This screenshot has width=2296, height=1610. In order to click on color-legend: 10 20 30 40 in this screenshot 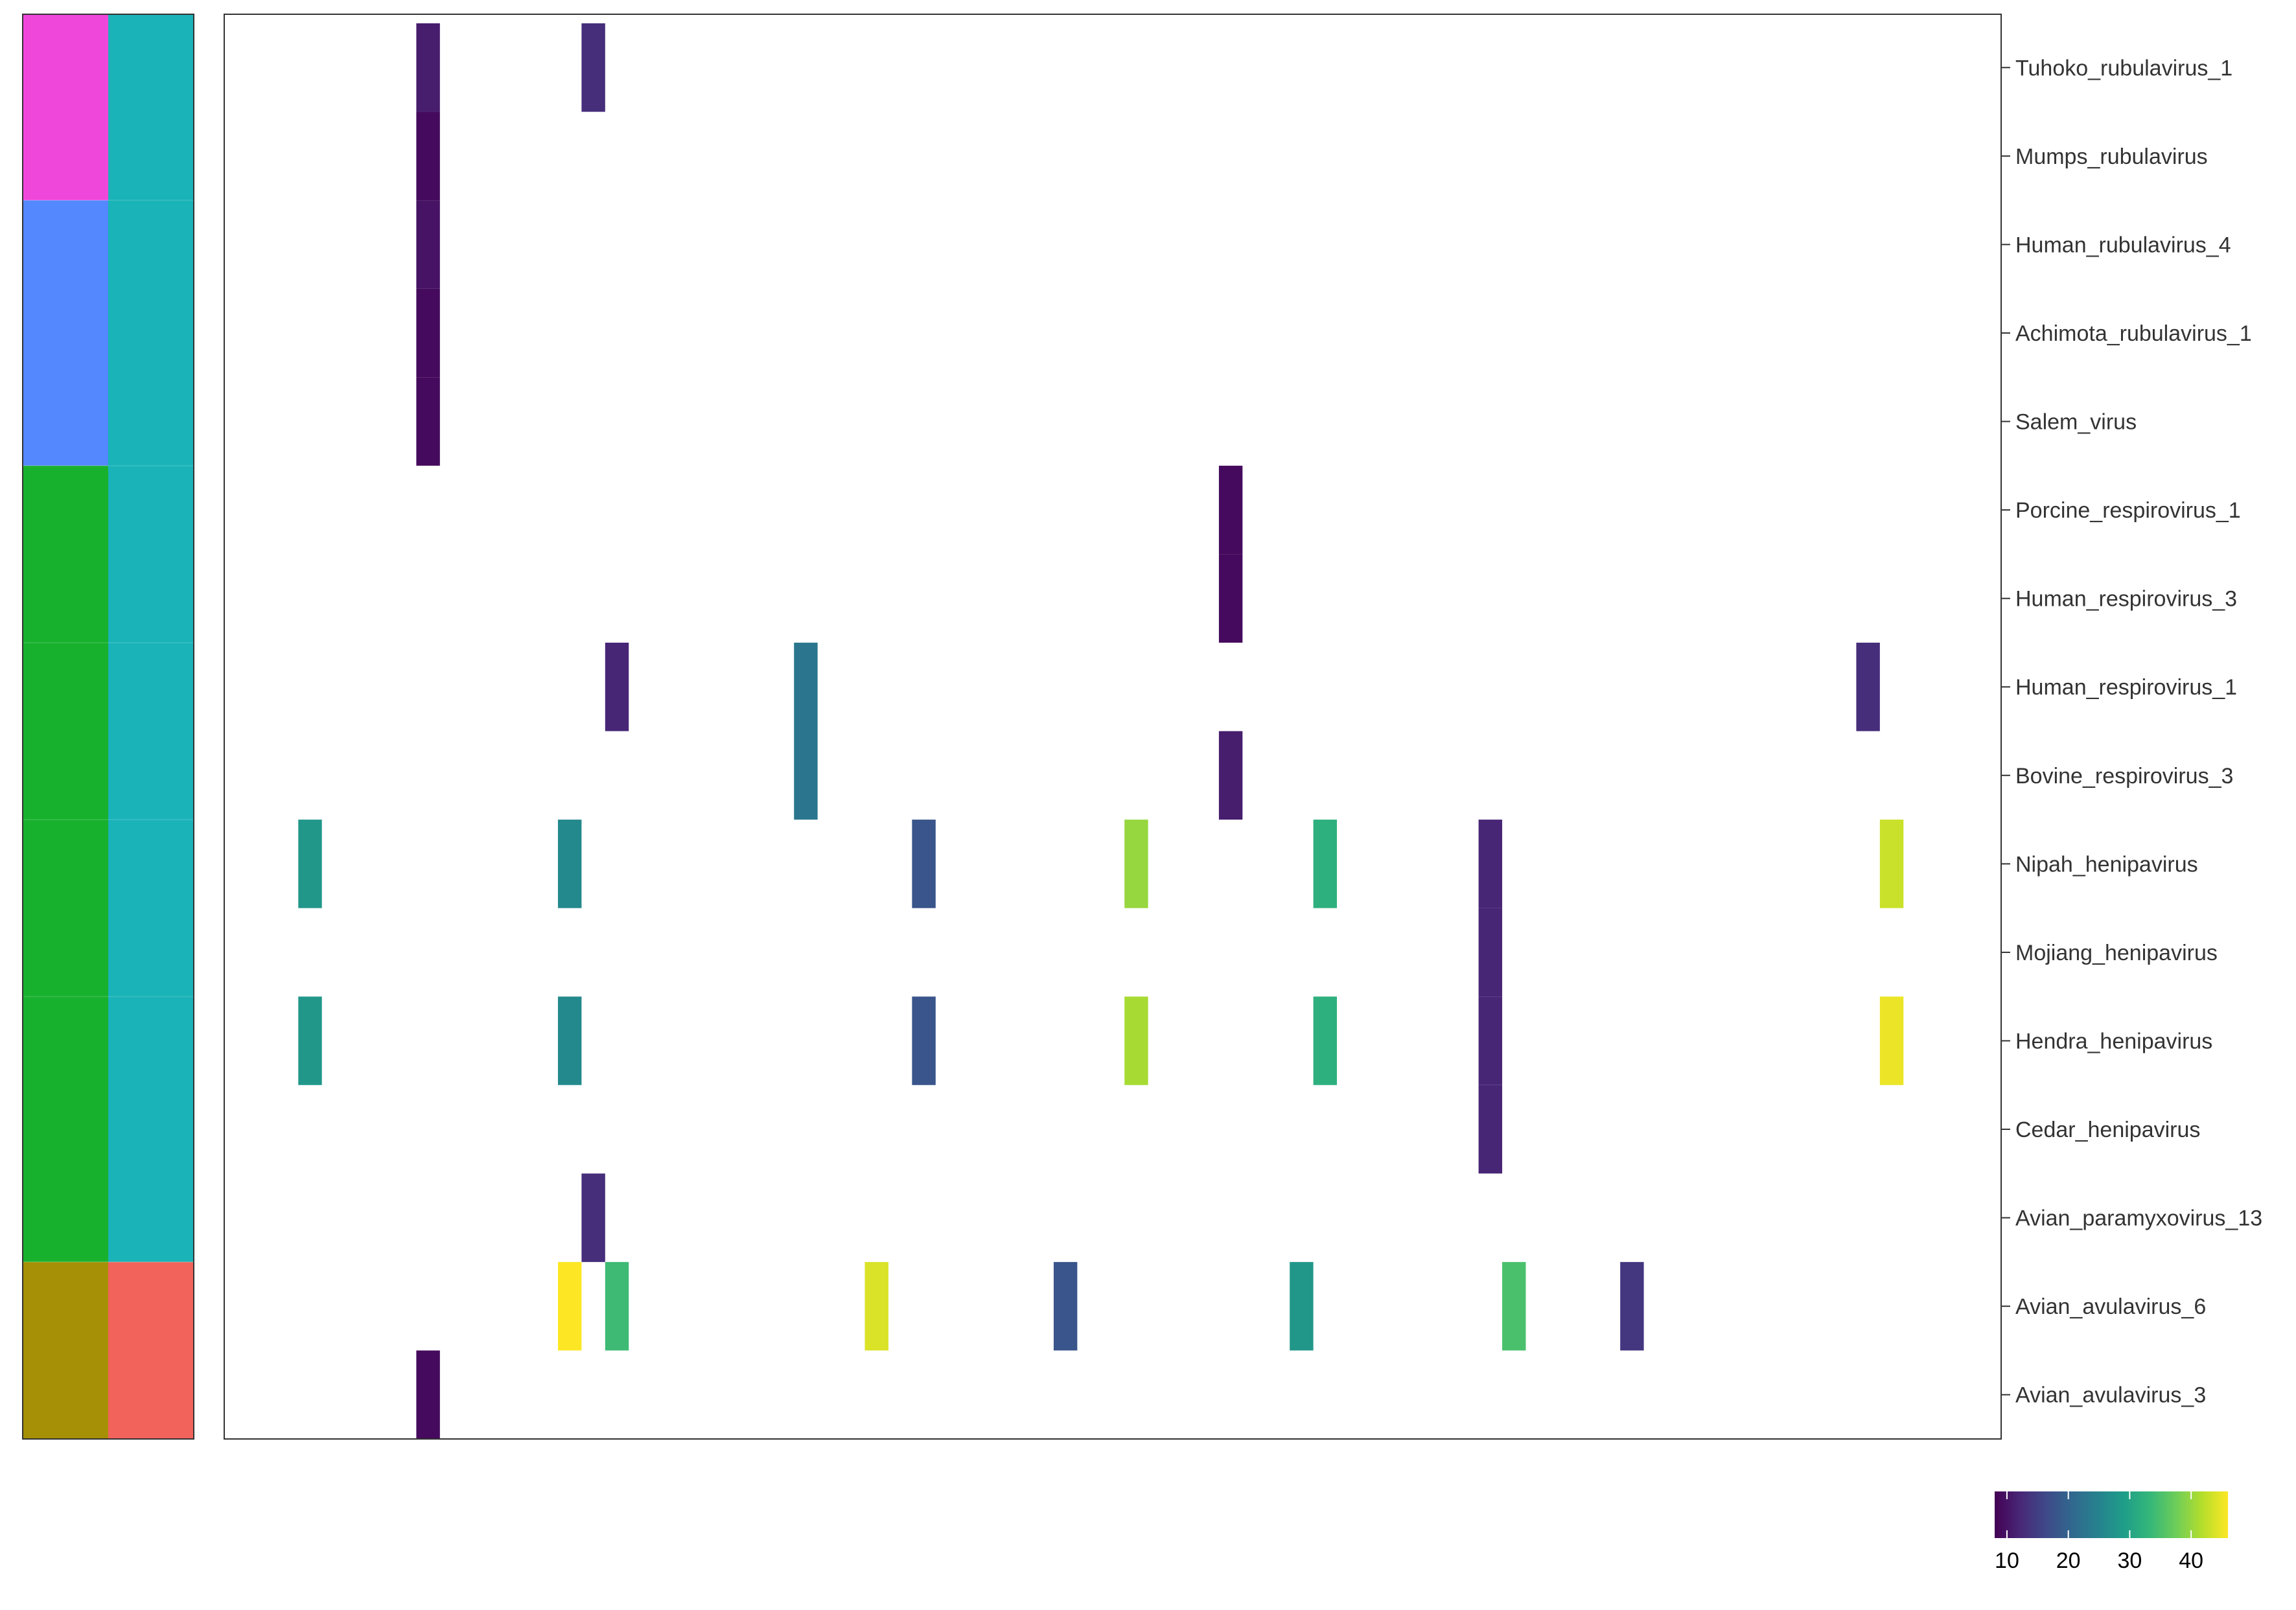, I will do `click(2111, 1532)`.